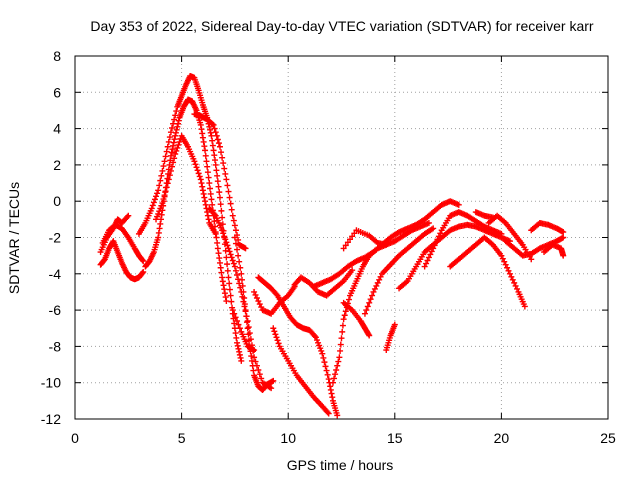 This screenshot has width=640, height=480. Describe the element at coordinates (55, 310) in the screenshot. I see `y-tick-label: -6` at that location.